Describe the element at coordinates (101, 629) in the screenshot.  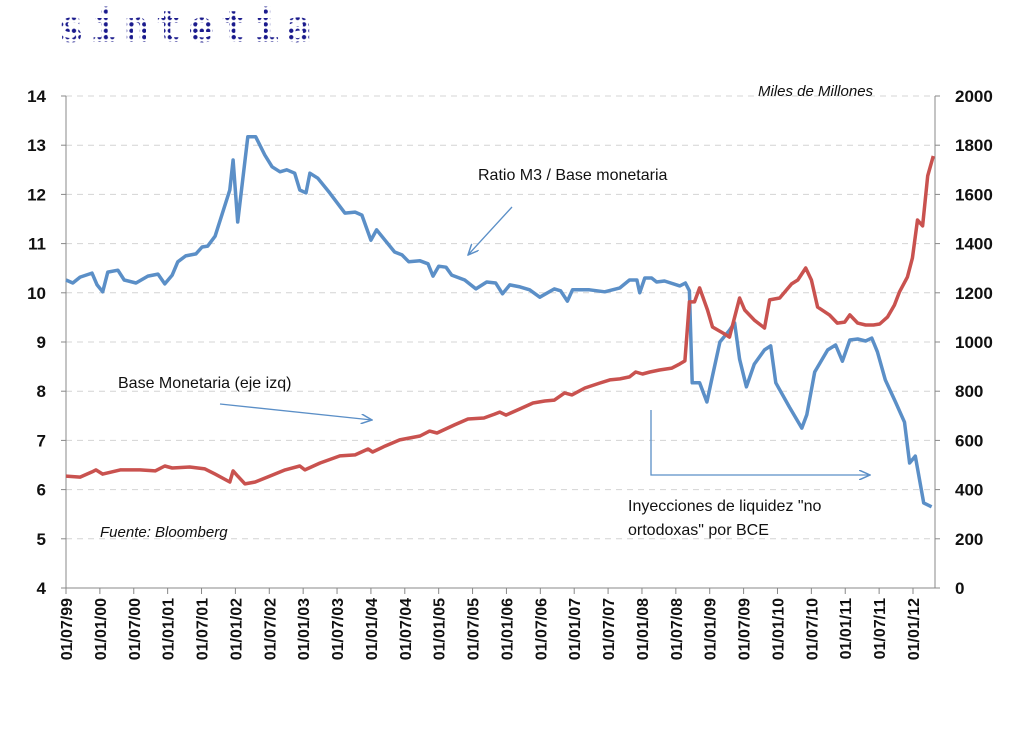
I see `x-axis-label: 01/01/00` at that location.